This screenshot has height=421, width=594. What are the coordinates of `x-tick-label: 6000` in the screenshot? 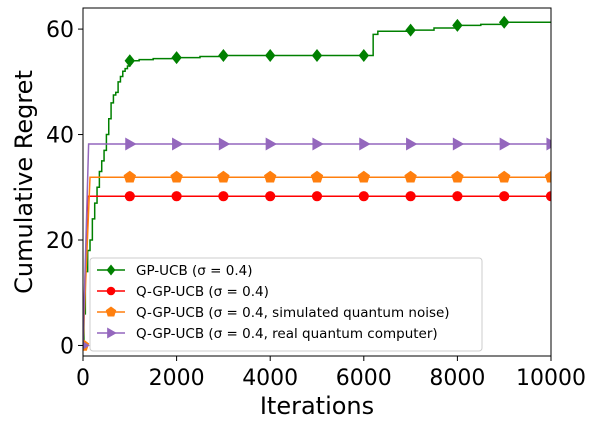 It's located at (364, 378).